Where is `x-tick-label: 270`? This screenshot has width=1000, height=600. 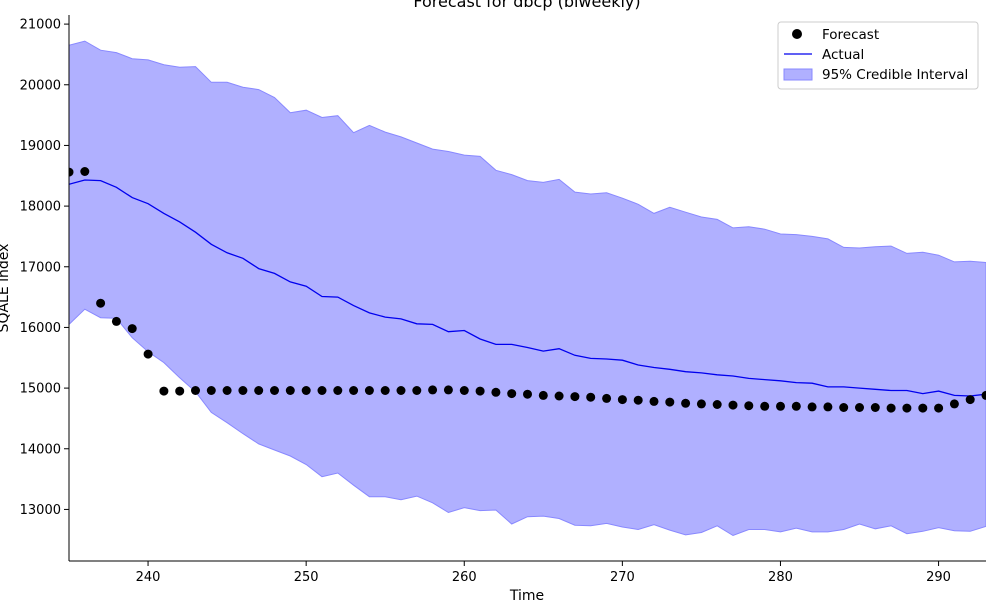
x-tick-label: 270 is located at coordinates (622, 577).